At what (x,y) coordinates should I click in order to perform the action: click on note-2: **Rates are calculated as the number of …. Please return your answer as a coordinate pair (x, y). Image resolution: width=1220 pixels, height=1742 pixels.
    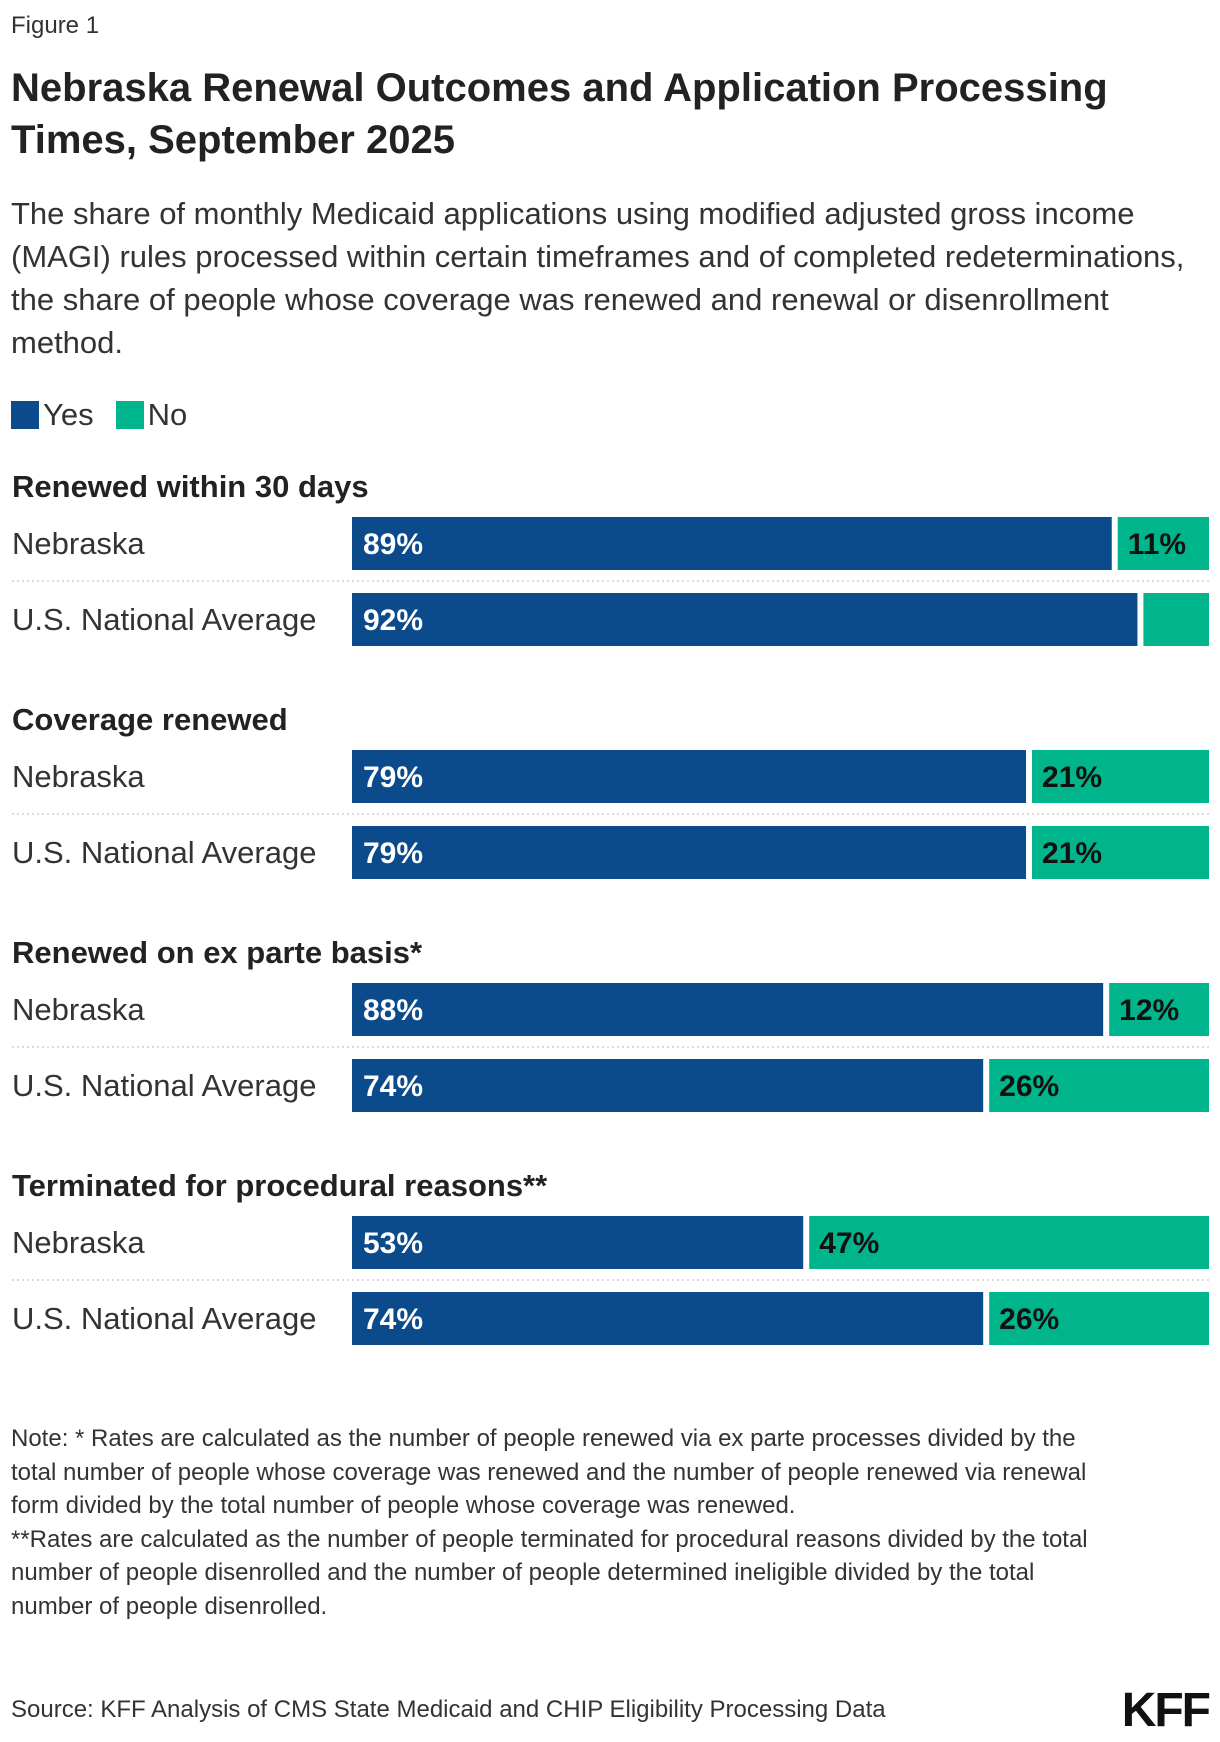
    Looking at the image, I should click on (549, 1572).